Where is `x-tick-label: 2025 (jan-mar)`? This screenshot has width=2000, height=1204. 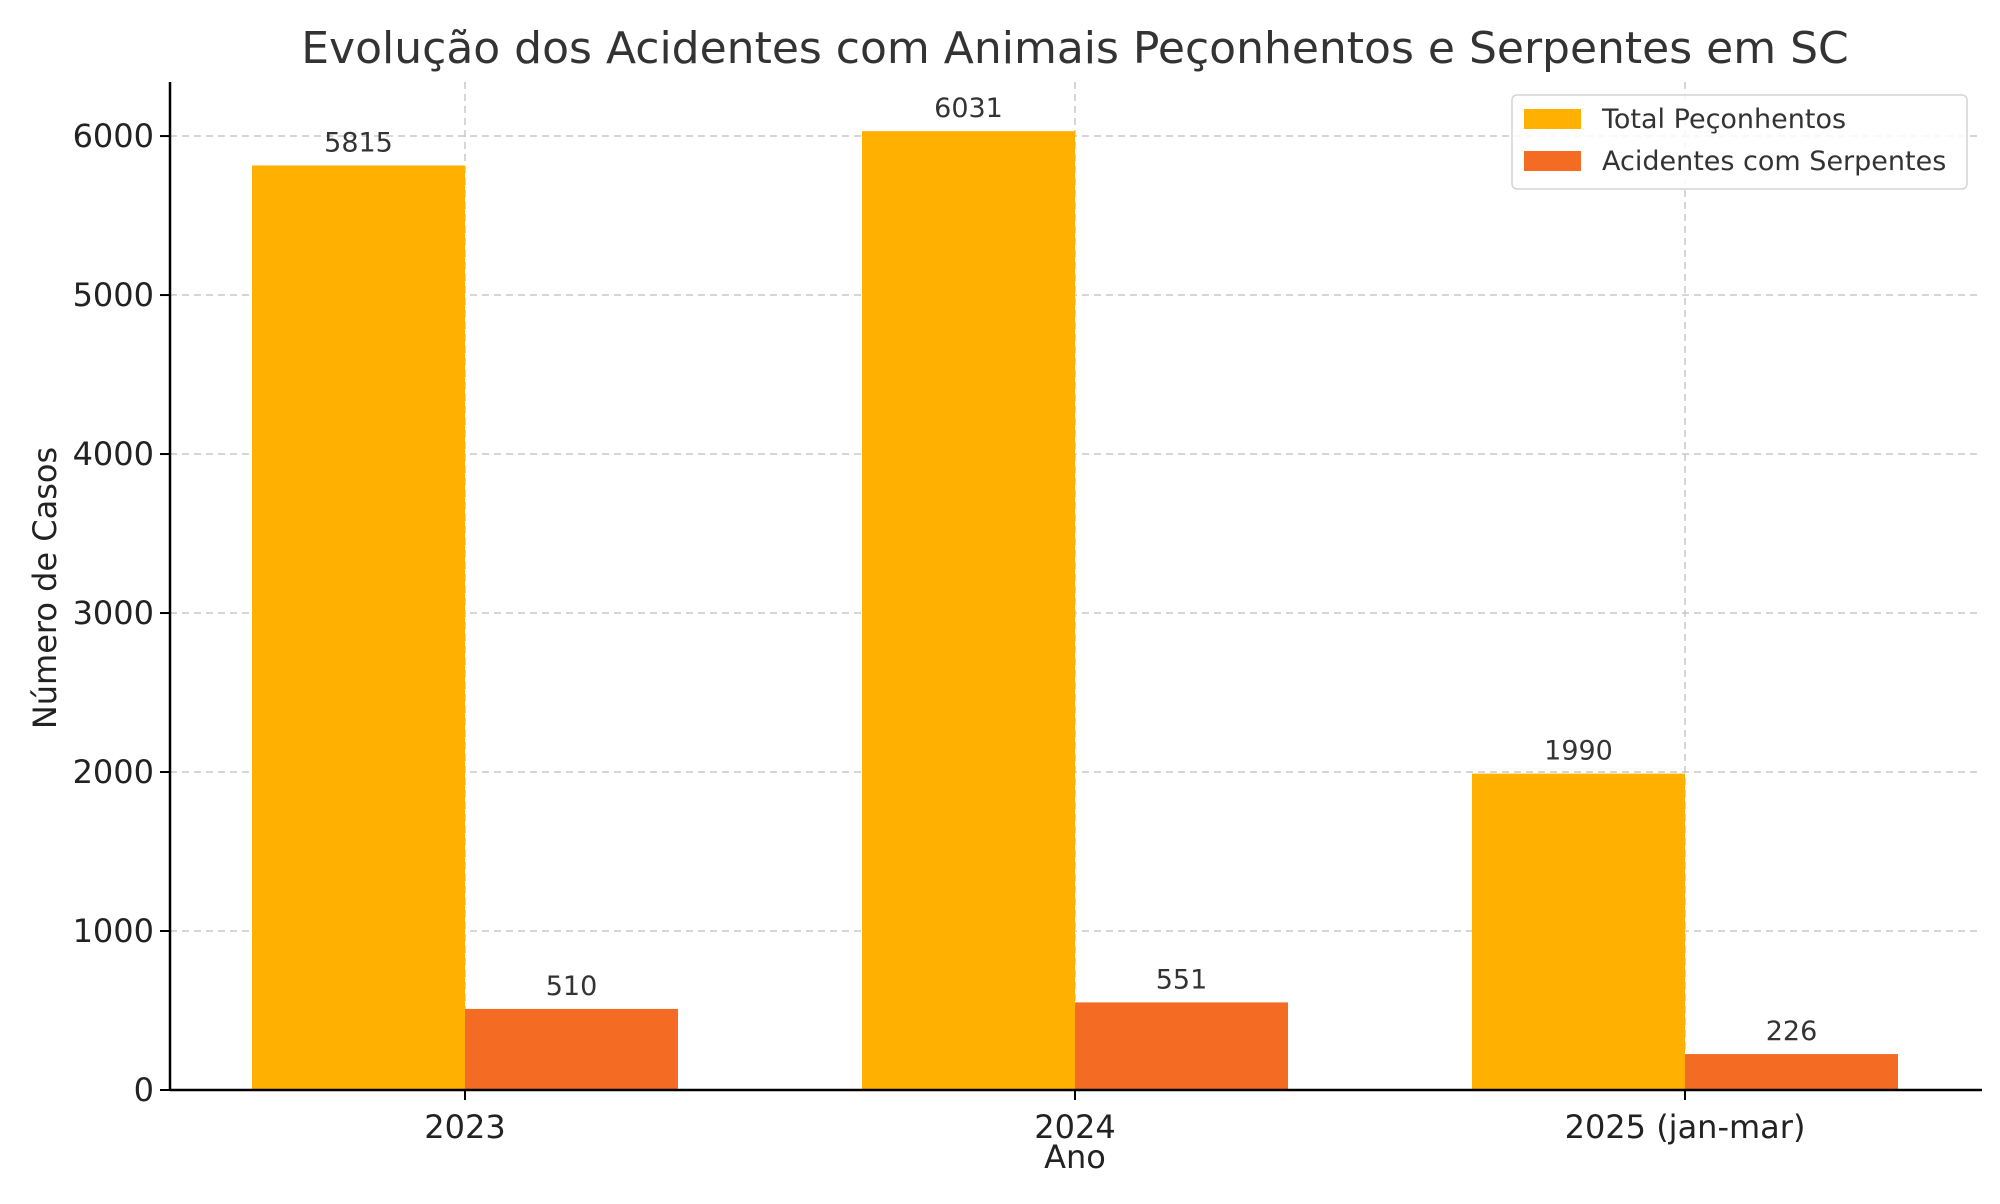
x-tick-label: 2025 (jan-mar) is located at coordinates (1685, 1127).